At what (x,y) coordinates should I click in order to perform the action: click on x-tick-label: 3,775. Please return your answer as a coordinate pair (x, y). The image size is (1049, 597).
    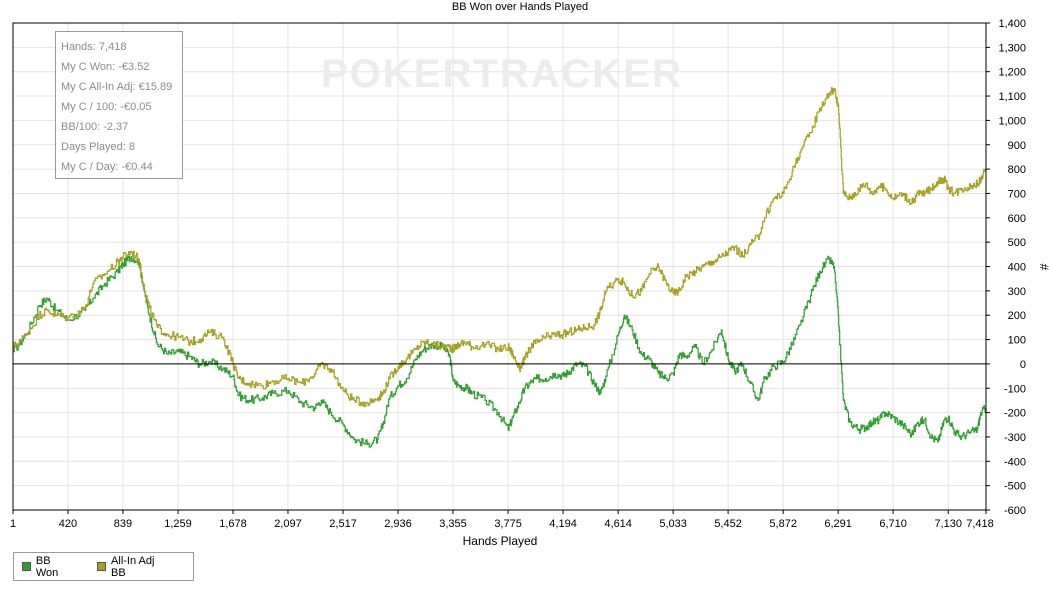
    Looking at the image, I should click on (508, 524).